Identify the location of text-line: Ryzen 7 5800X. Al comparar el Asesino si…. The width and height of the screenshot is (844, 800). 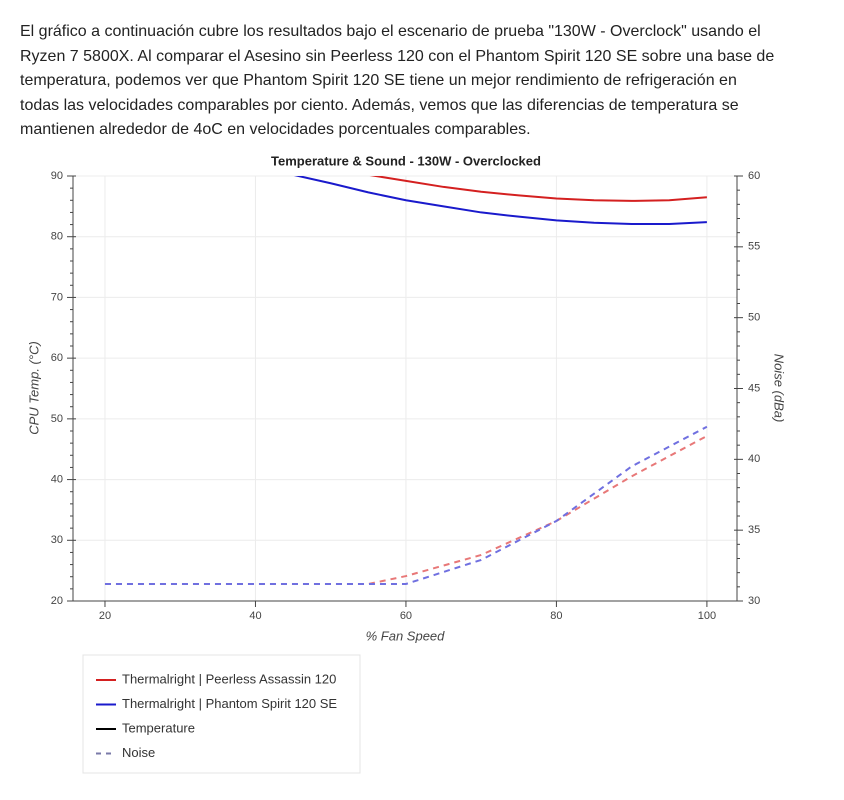
(397, 56).